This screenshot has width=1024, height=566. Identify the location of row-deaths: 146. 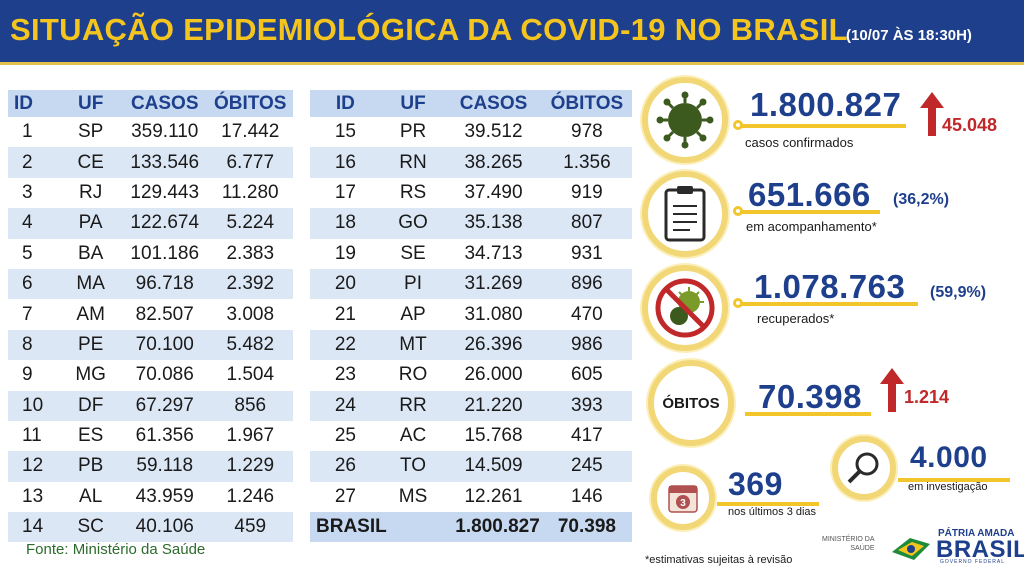
(586, 497).